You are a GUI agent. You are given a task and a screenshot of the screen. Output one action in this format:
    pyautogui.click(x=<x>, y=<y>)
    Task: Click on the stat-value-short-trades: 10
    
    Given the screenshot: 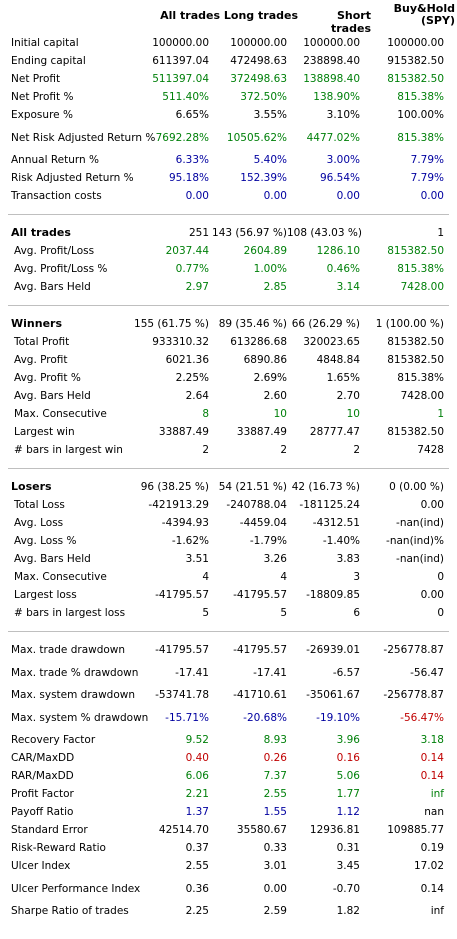 What is the action you would take?
    pyautogui.click(x=353, y=414)
    